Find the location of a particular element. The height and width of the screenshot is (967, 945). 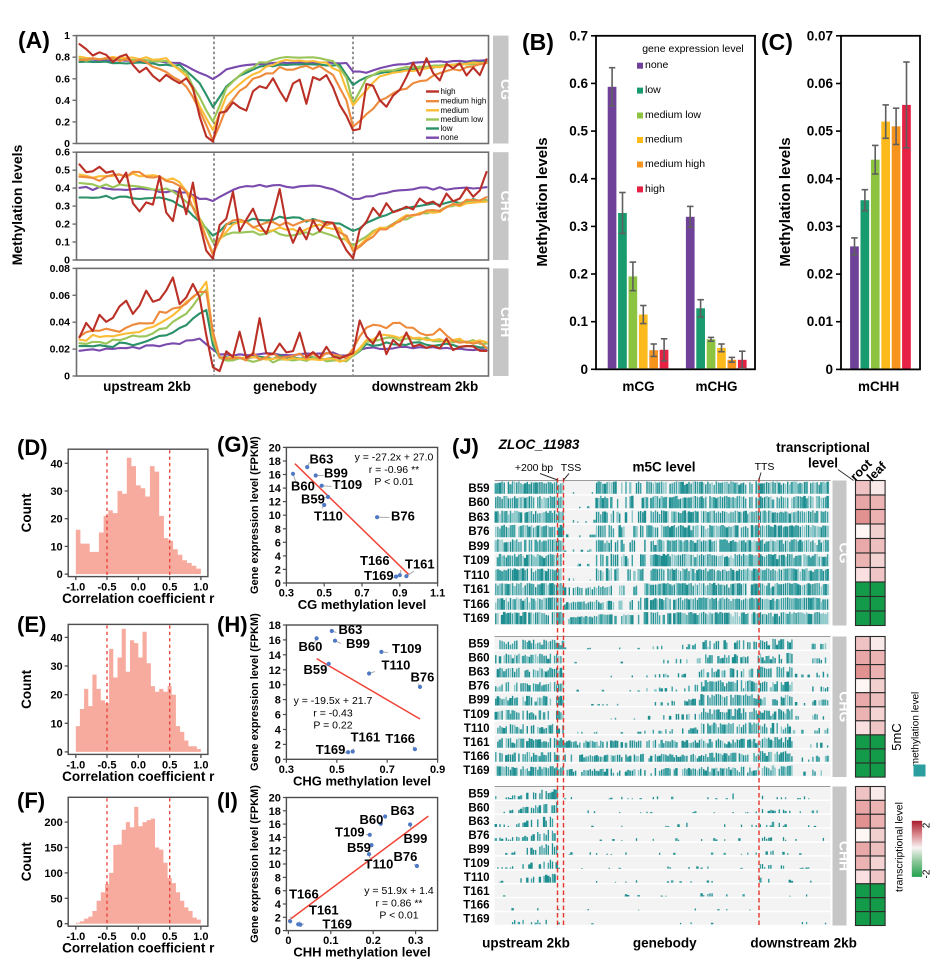

svg-text: 0.7 is located at coordinates (578, 35).